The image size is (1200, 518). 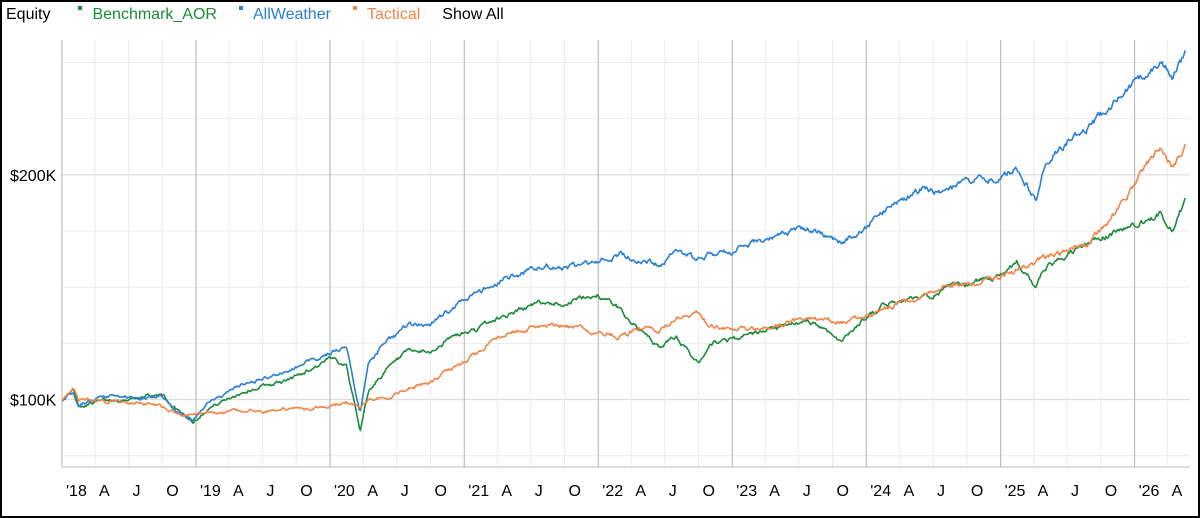 What do you see at coordinates (1015, 491) in the screenshot?
I see `x-tick-label: '25` at bounding box center [1015, 491].